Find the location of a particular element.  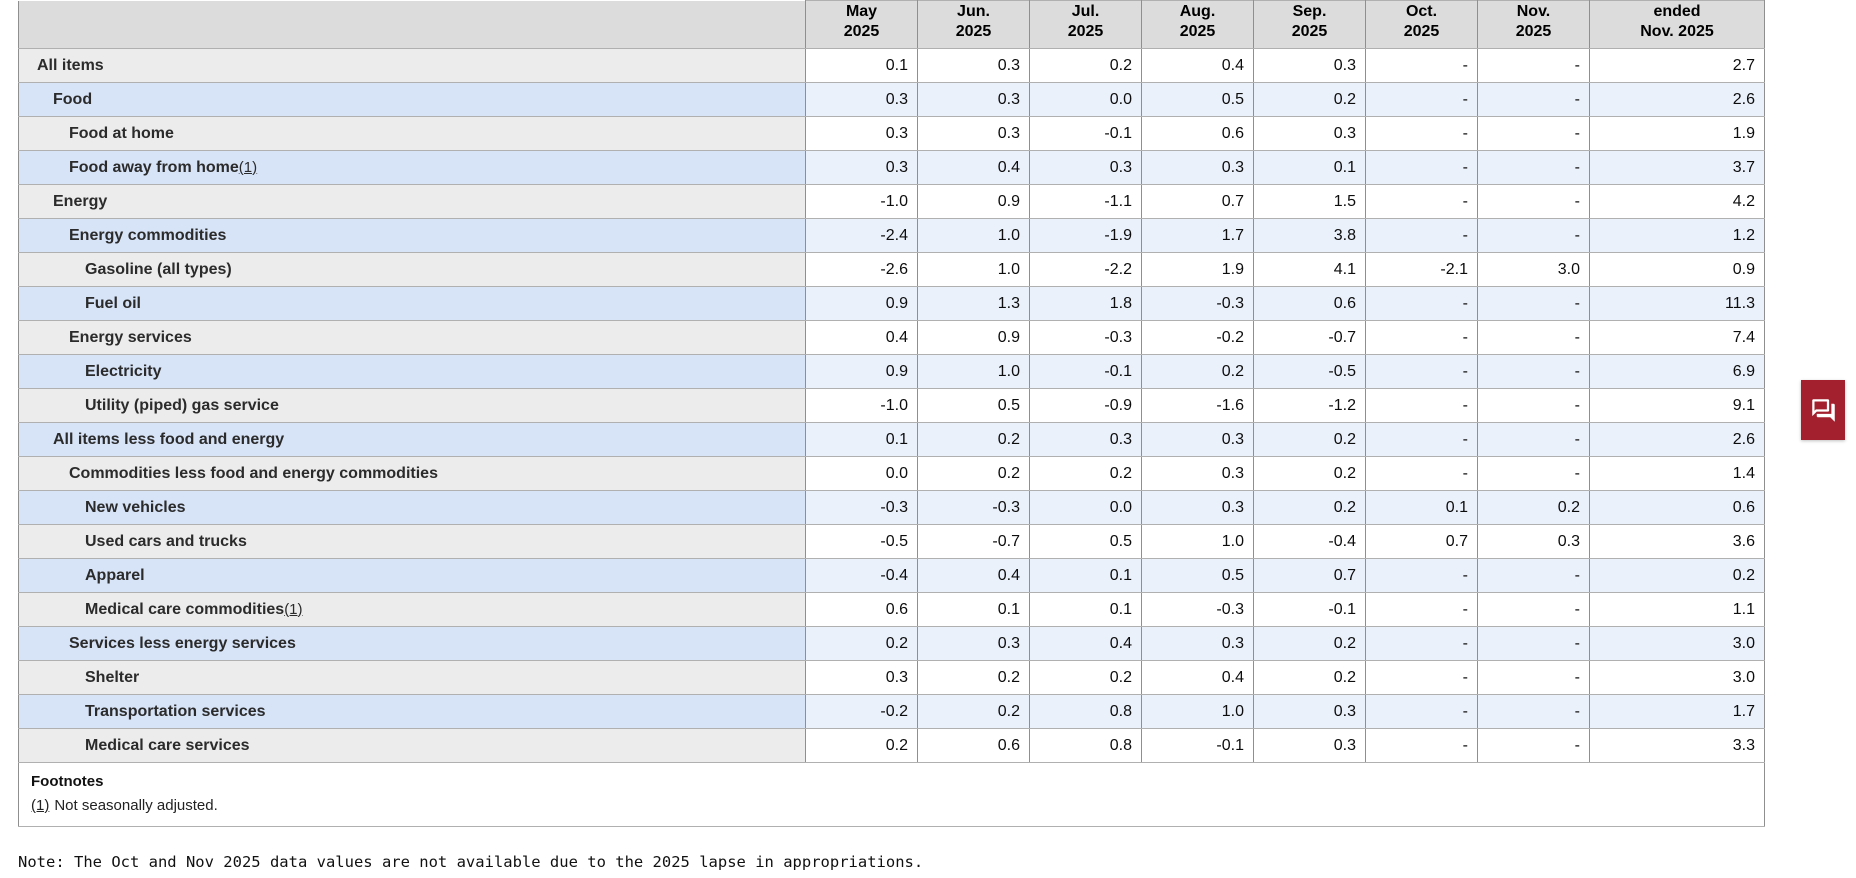

table-row-fuel-oil: Fuel oil 0.9 1.3 1.8 -0.3 0.6- -11.3 is located at coordinates (891, 303).